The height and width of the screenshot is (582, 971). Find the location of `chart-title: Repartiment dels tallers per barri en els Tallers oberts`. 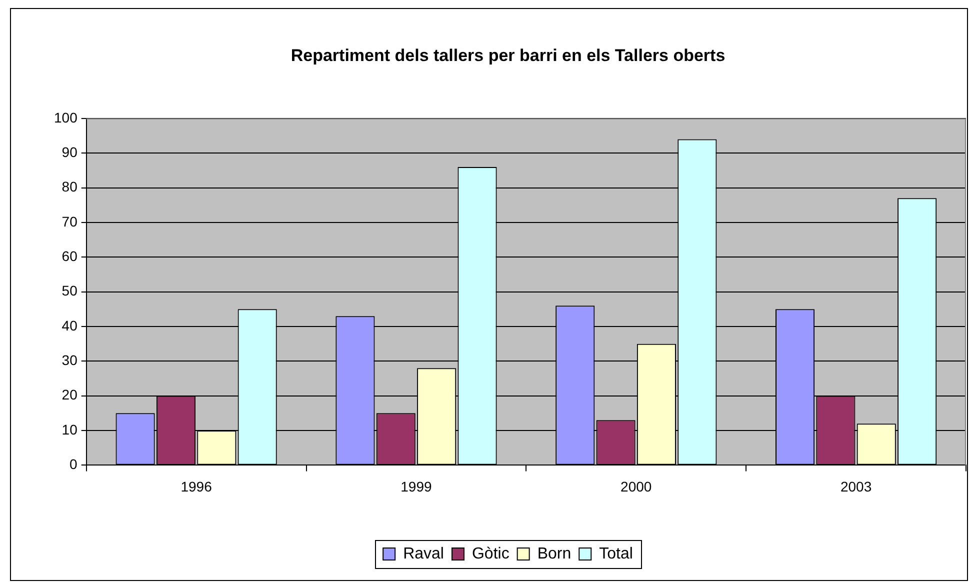

chart-title: Repartiment dels tallers per barri en els Tallers oberts is located at coordinates (508, 55).